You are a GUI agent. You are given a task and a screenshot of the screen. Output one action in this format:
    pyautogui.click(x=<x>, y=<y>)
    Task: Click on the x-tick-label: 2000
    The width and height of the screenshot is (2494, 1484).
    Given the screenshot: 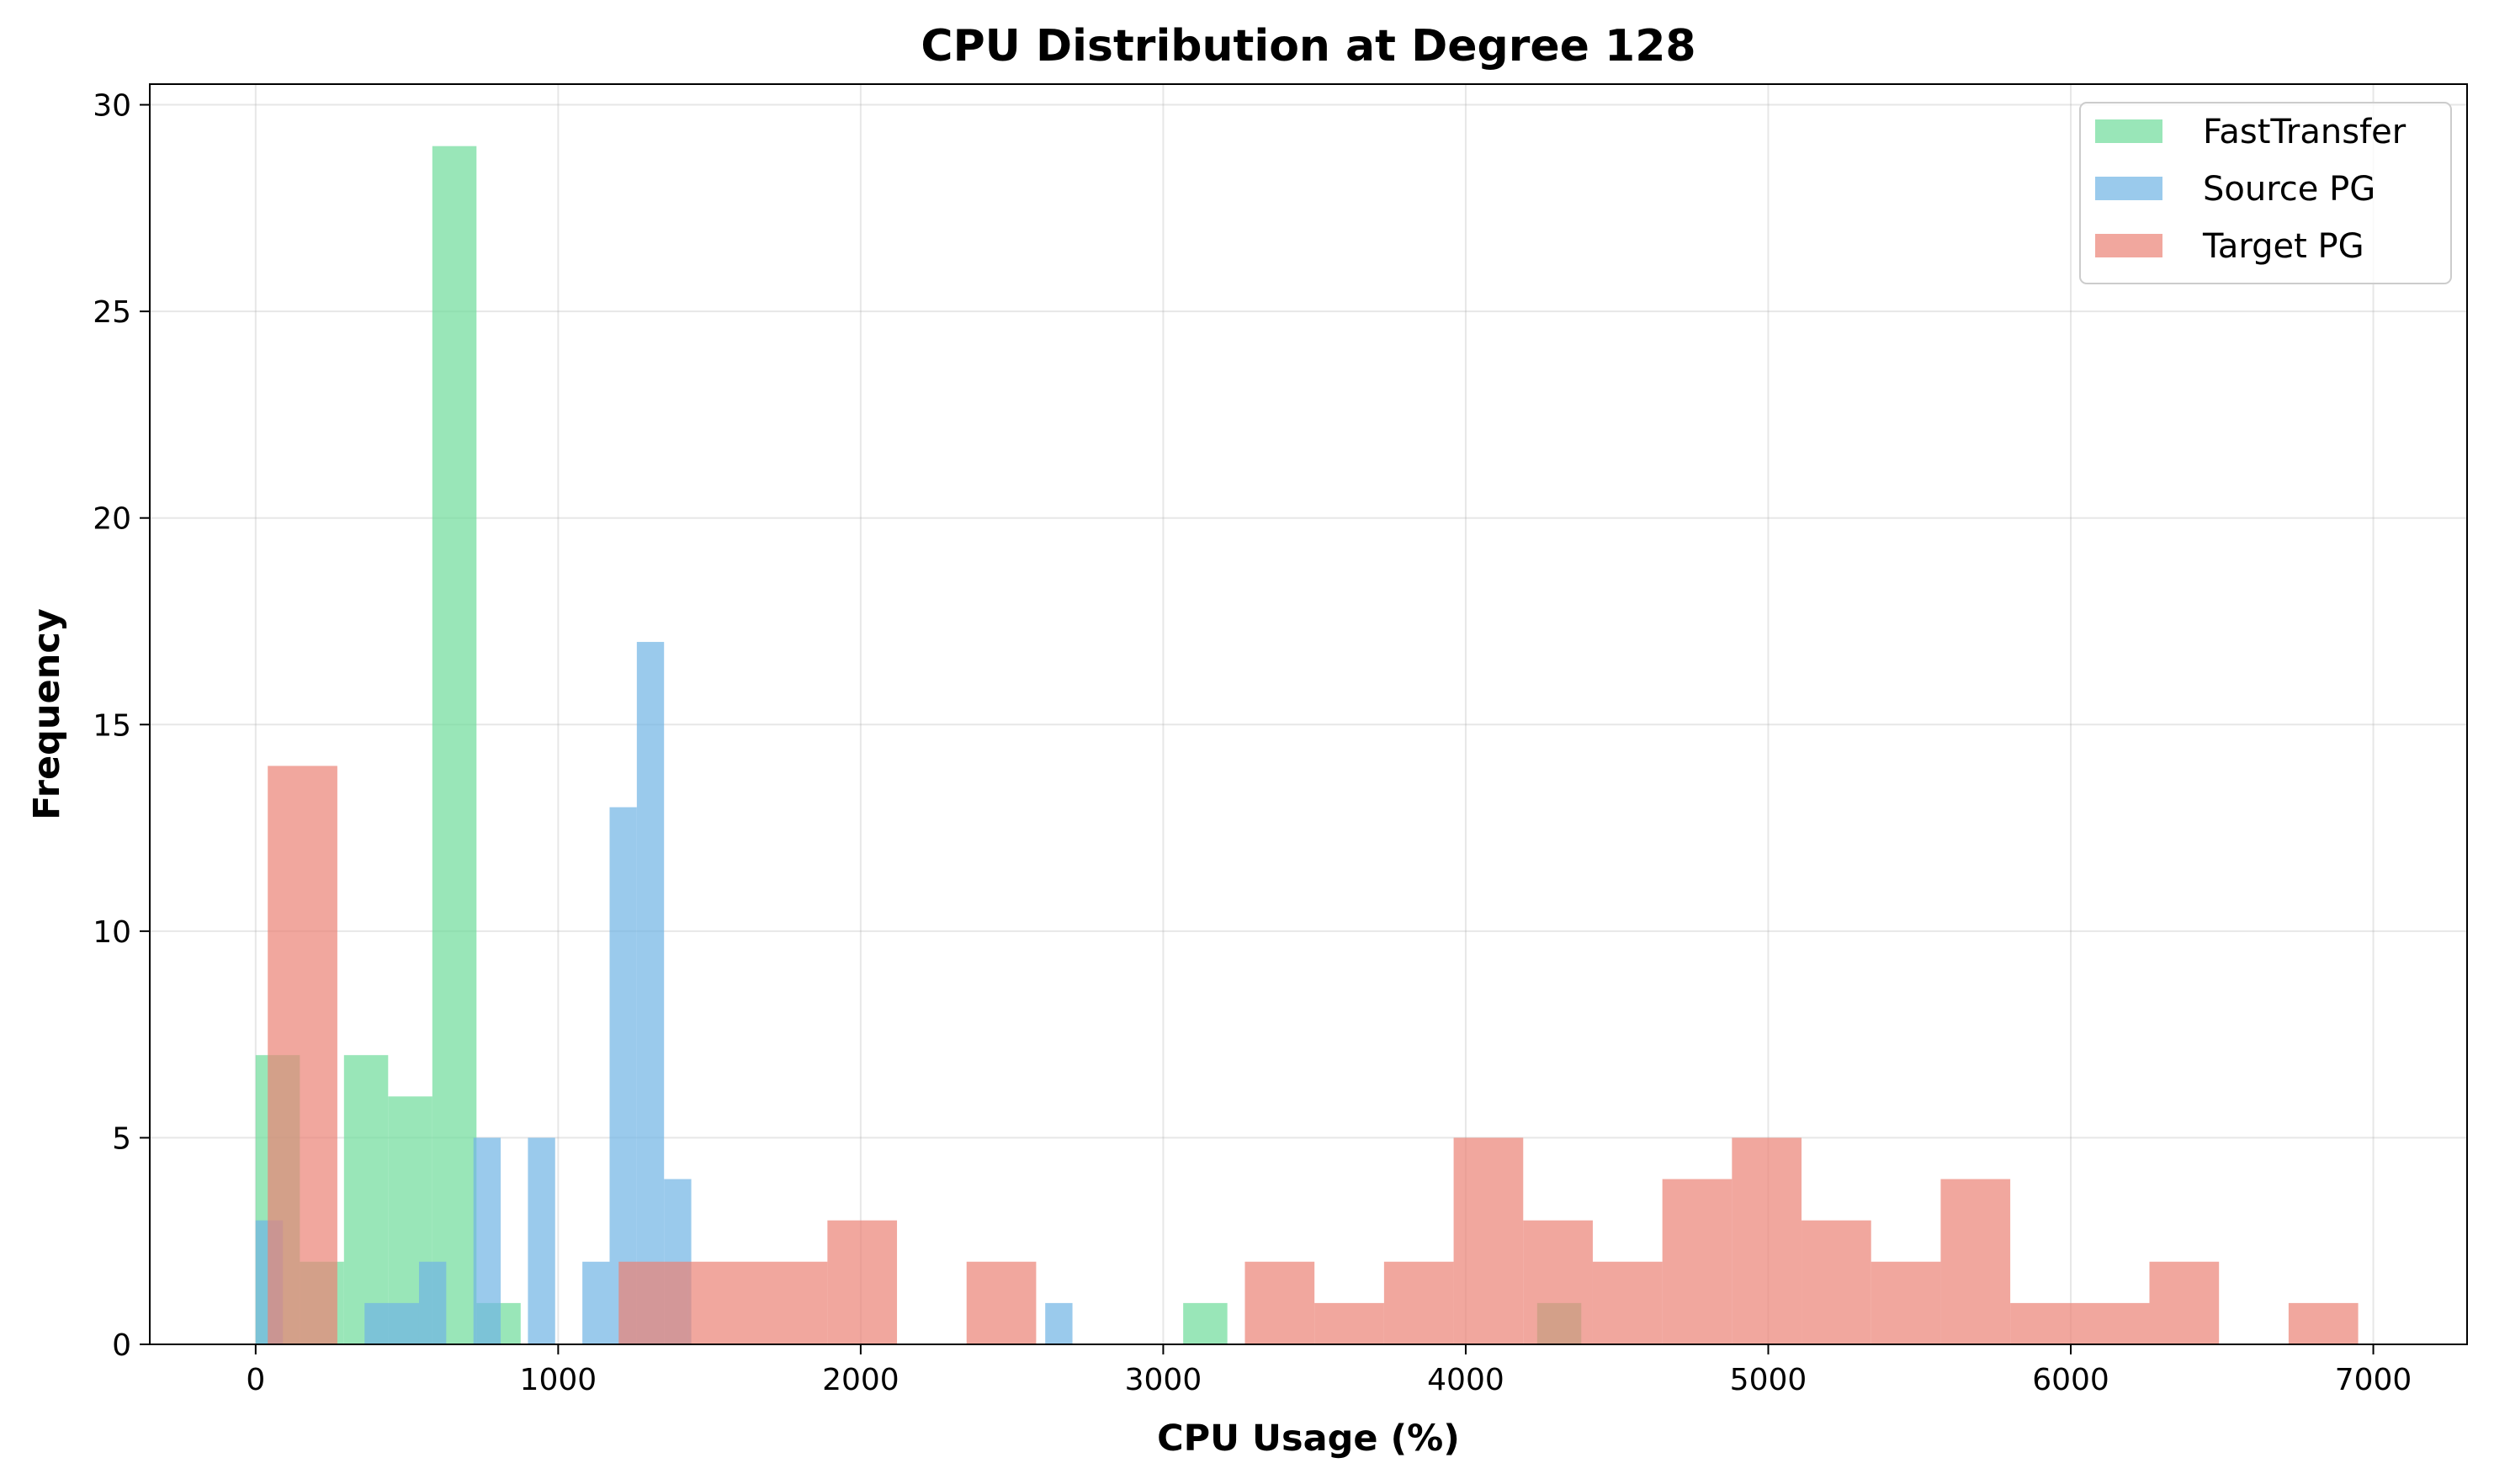 What is the action you would take?
    pyautogui.click(x=860, y=1380)
    